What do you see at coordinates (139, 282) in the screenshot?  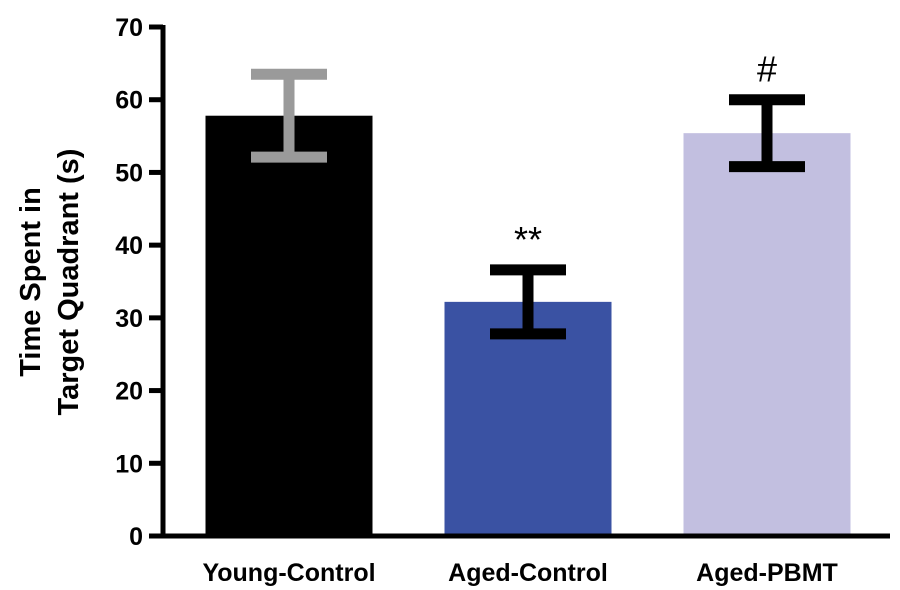 I see `y-axis-ticks: 0 10 20 30 40 50 60 70` at bounding box center [139, 282].